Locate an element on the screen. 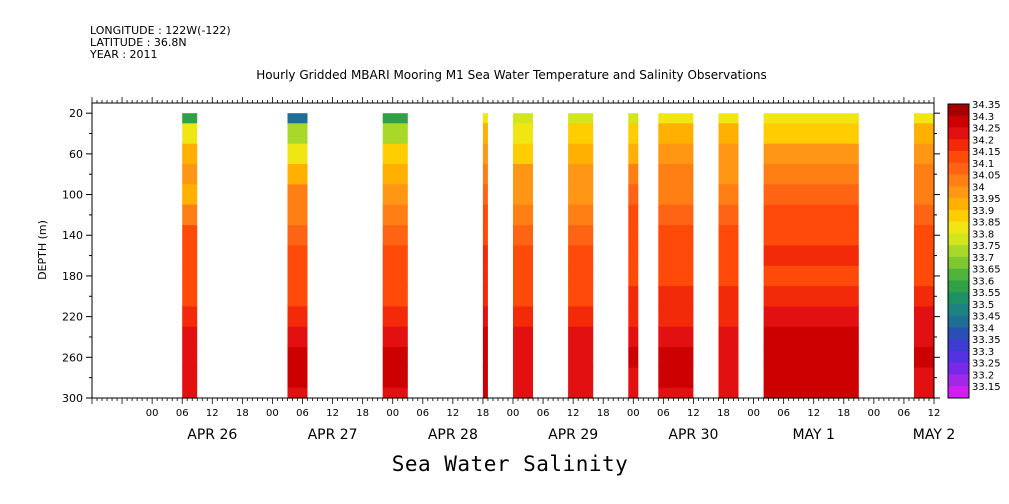 This screenshot has height=504, width=1009. colorbar-label: 34.05 is located at coordinates (986, 176).